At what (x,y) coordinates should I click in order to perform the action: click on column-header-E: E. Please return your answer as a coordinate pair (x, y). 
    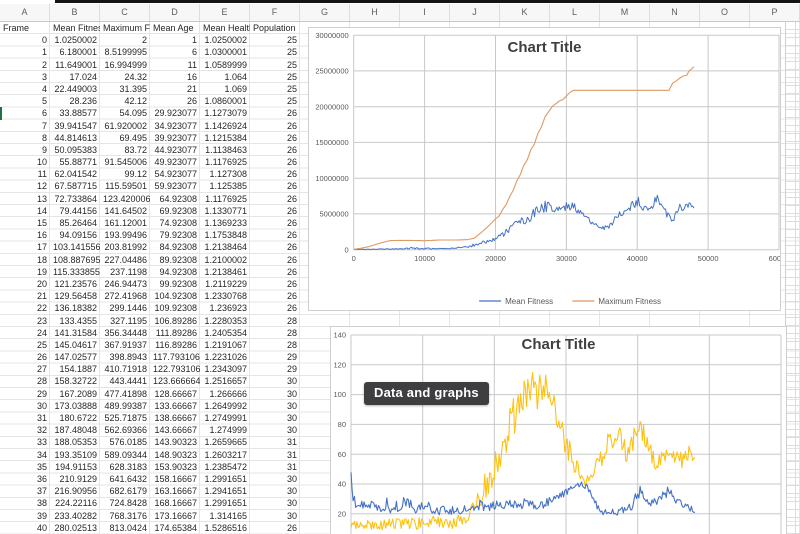
    Looking at the image, I should click on (225, 12).